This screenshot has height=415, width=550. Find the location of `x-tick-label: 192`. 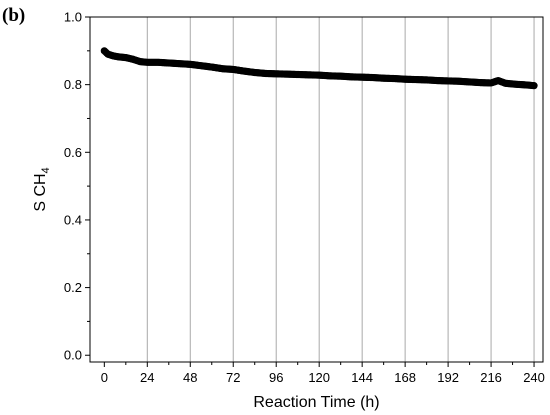

x-tick-label: 192 is located at coordinates (448, 377).